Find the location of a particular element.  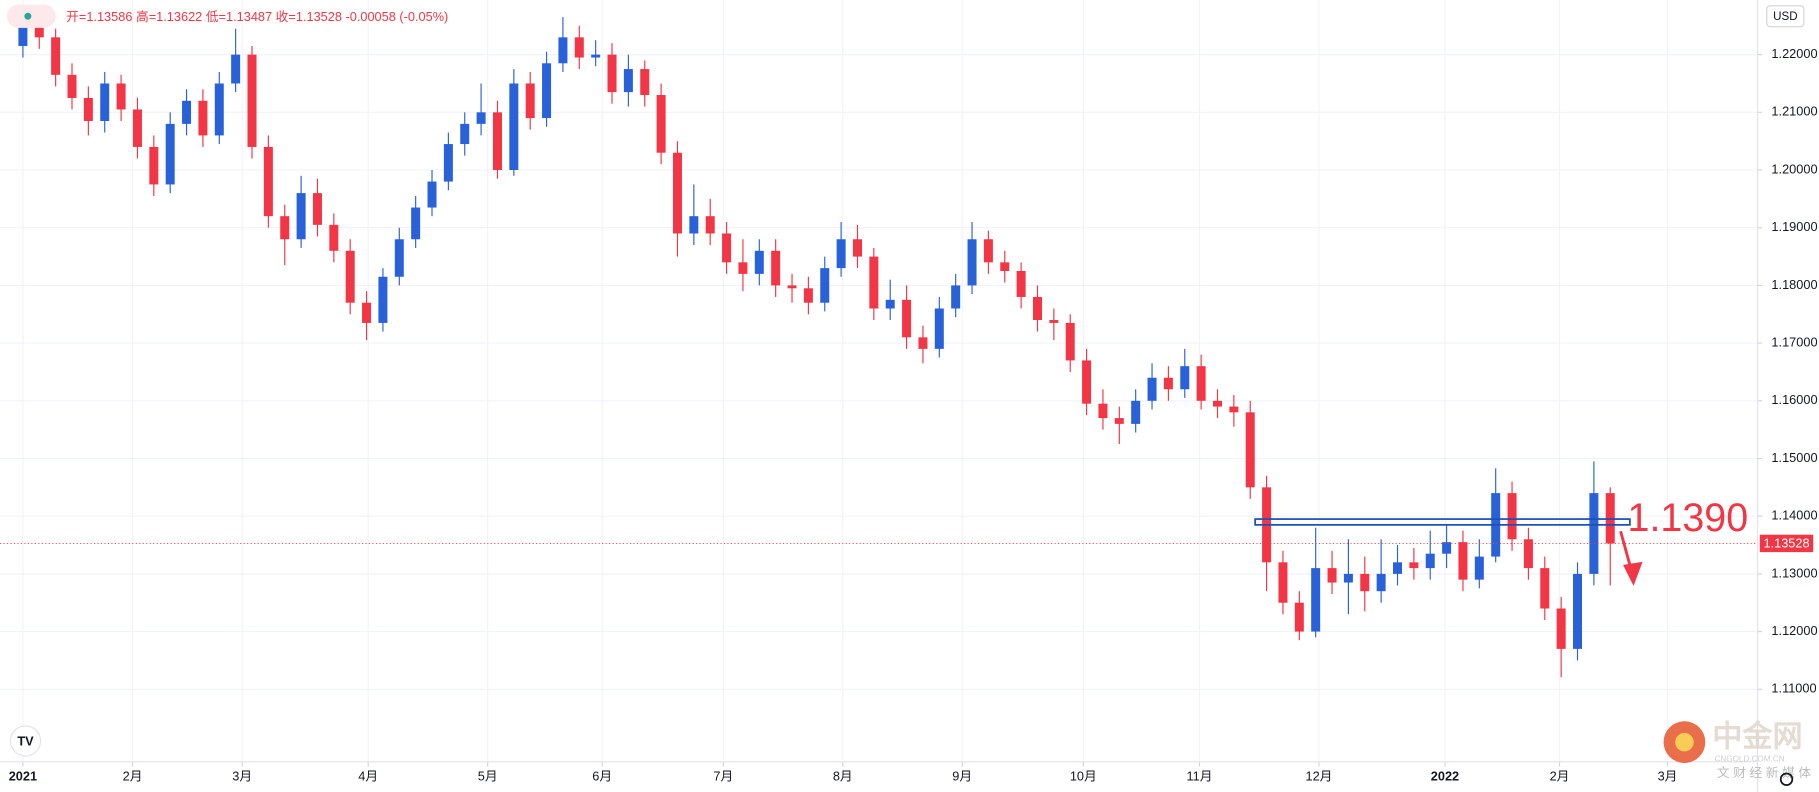

x-tick-label: 5月 is located at coordinates (488, 775).